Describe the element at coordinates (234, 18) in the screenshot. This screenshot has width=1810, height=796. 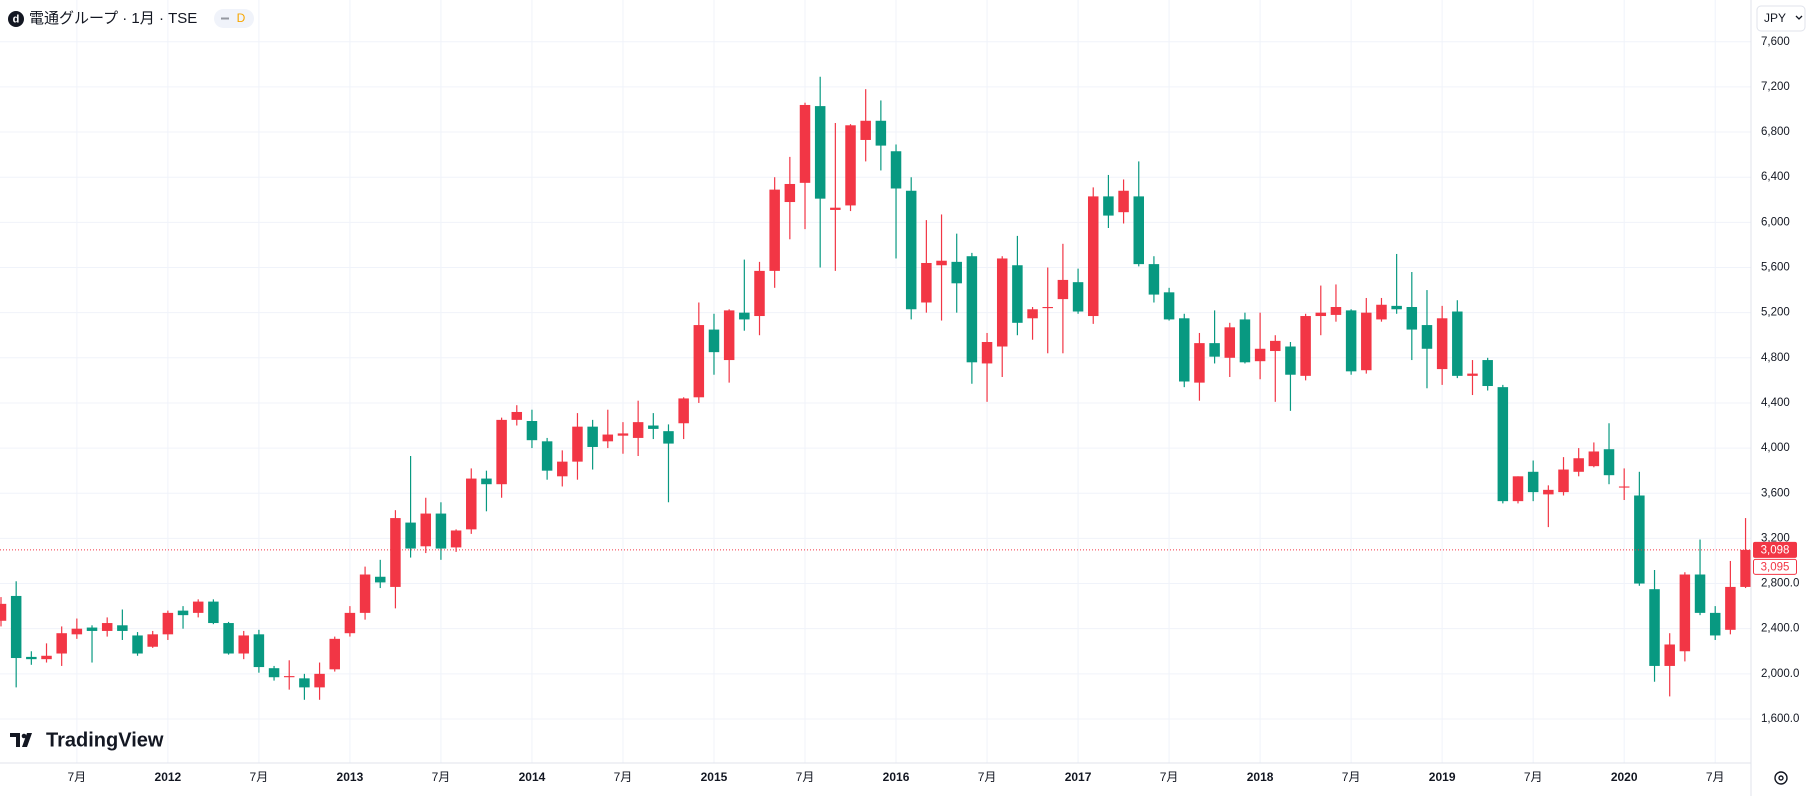
I see `badge` at that location.